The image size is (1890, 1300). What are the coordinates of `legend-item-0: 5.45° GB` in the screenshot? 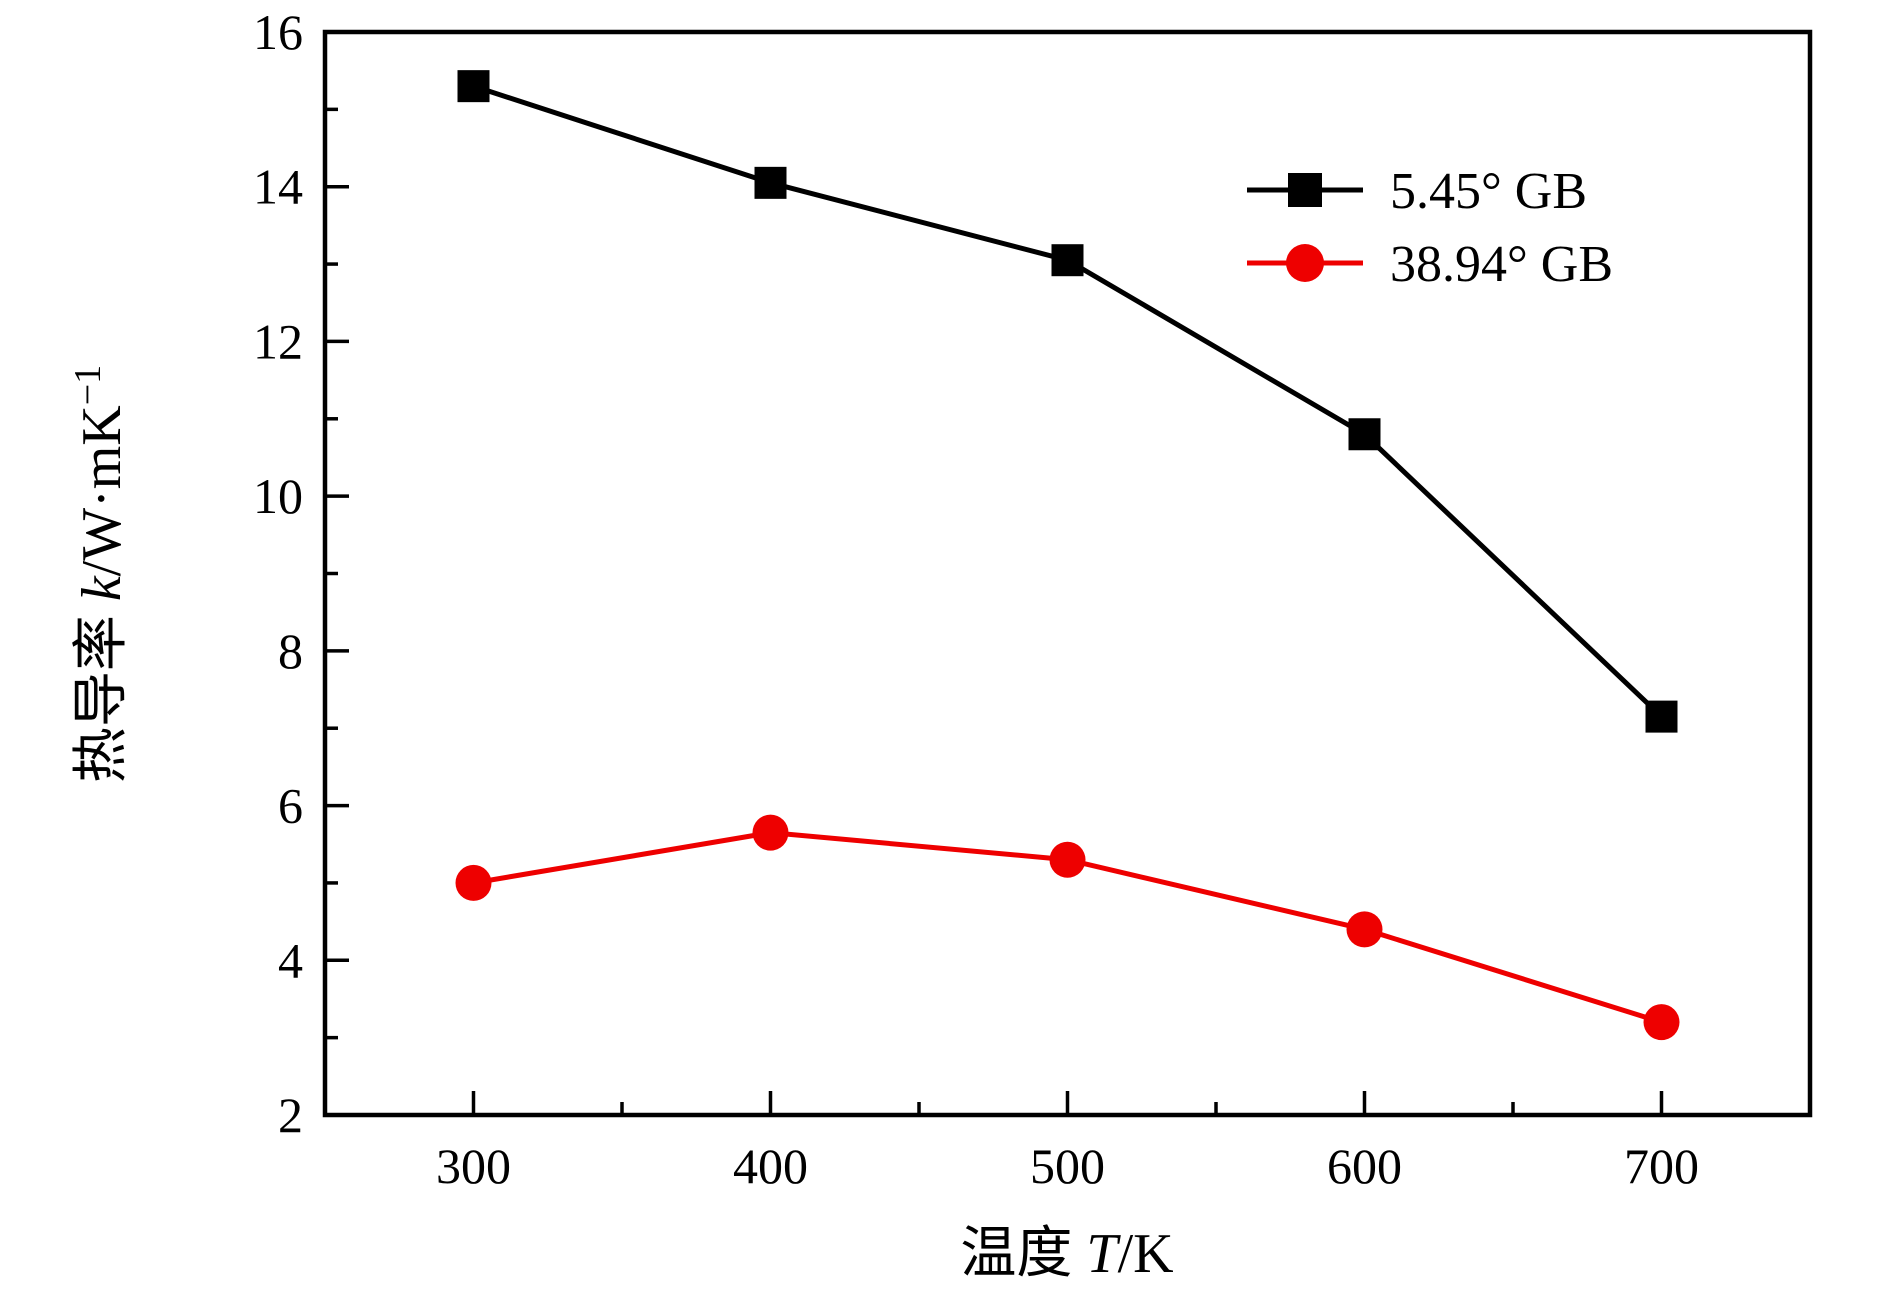 It's located at (1417, 191).